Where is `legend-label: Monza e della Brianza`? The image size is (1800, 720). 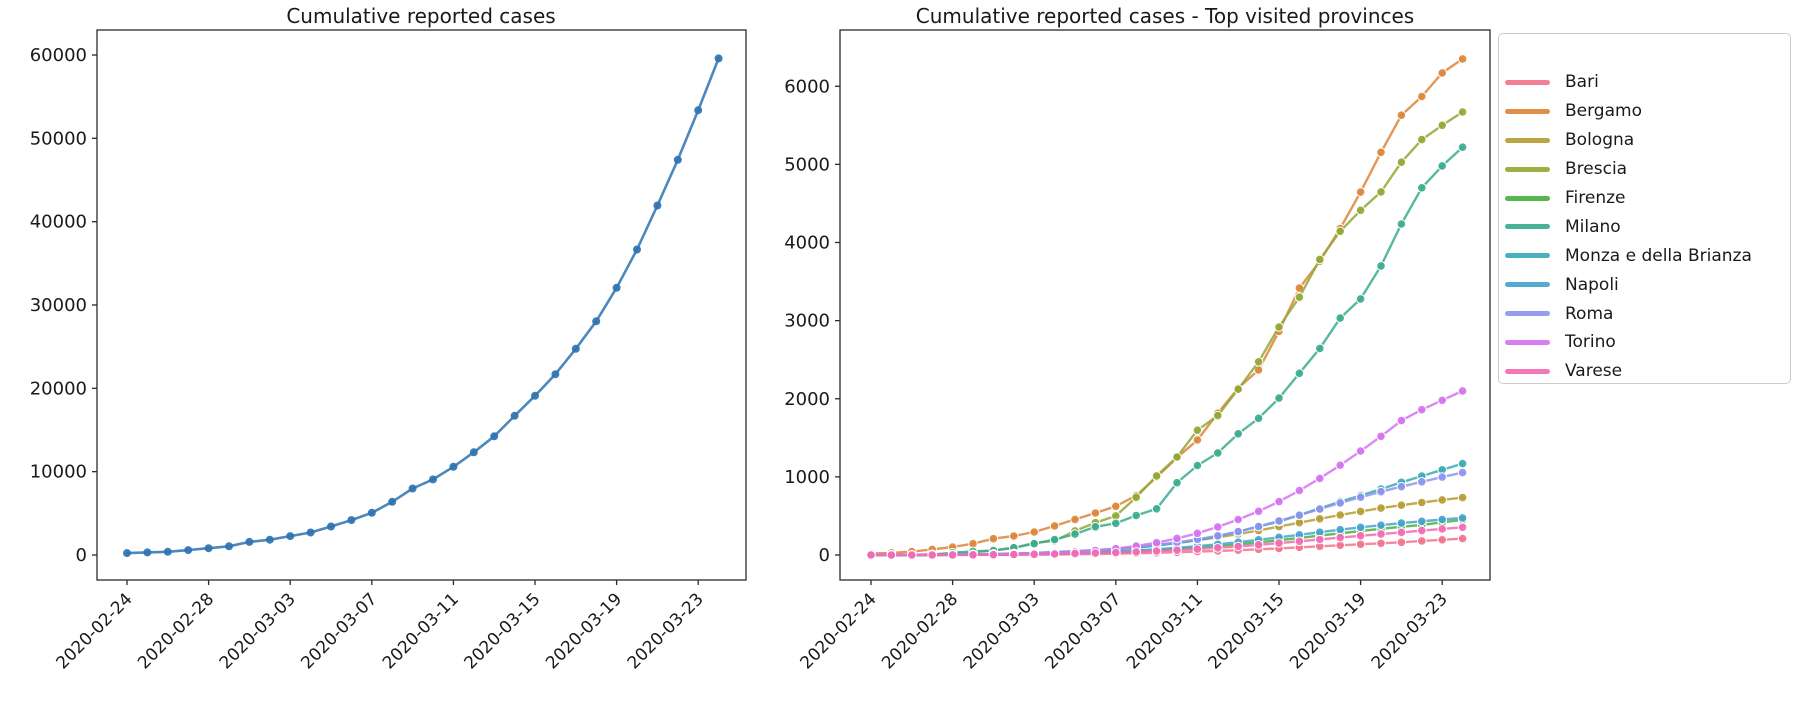
legend-label: Monza e della Brianza is located at coordinates (1658, 255).